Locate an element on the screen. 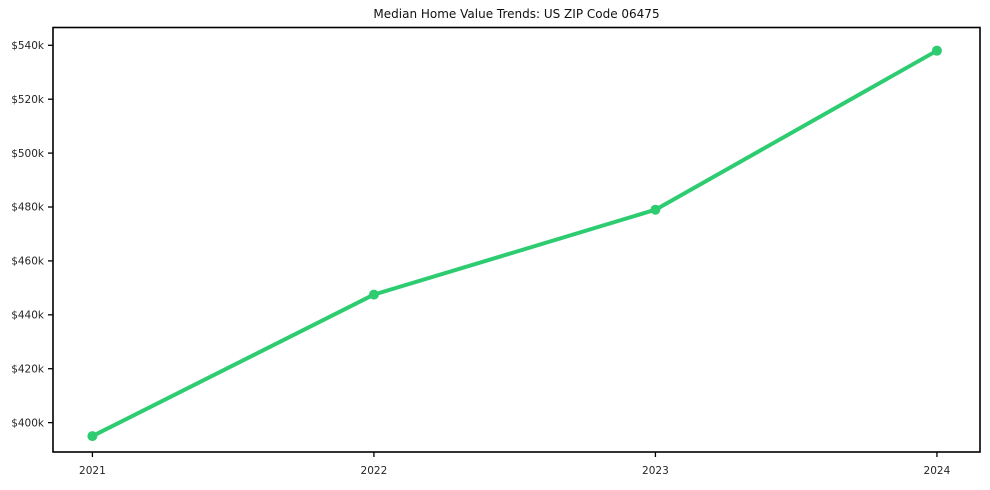 This screenshot has height=490, width=990. y-tick-label: $400k is located at coordinates (28, 423).